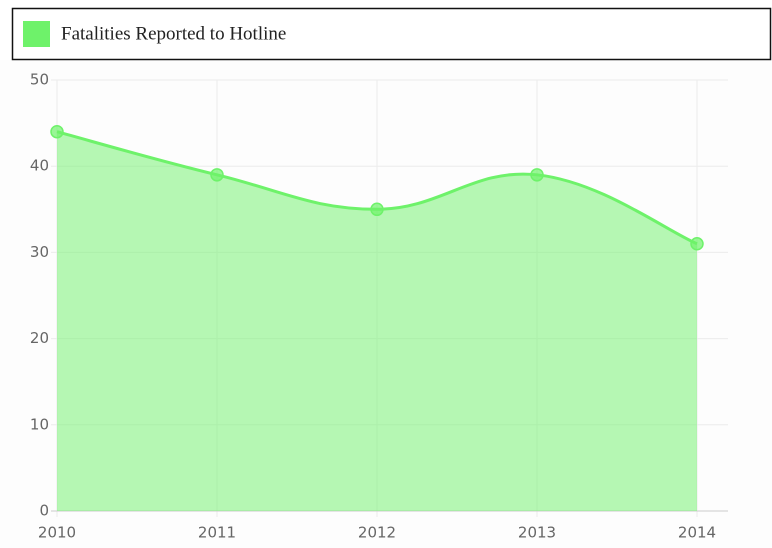 Image resolution: width=772 pixels, height=548 pixels. Describe the element at coordinates (39, 338) in the screenshot. I see `y-tick-label: 20` at that location.